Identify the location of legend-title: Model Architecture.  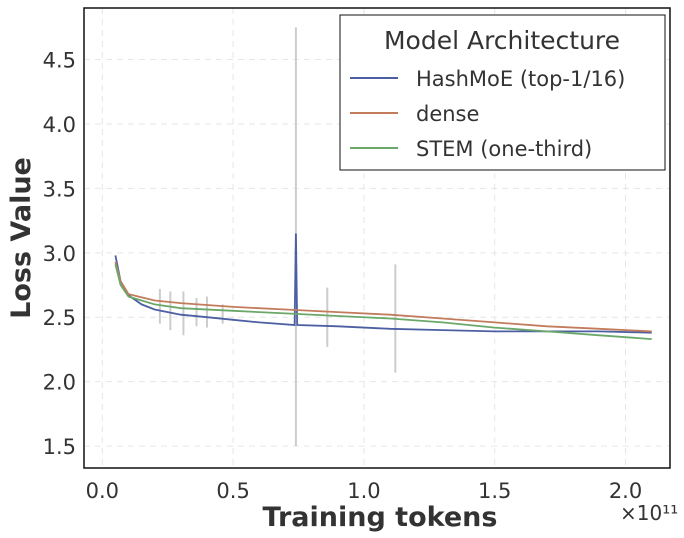
(502, 40).